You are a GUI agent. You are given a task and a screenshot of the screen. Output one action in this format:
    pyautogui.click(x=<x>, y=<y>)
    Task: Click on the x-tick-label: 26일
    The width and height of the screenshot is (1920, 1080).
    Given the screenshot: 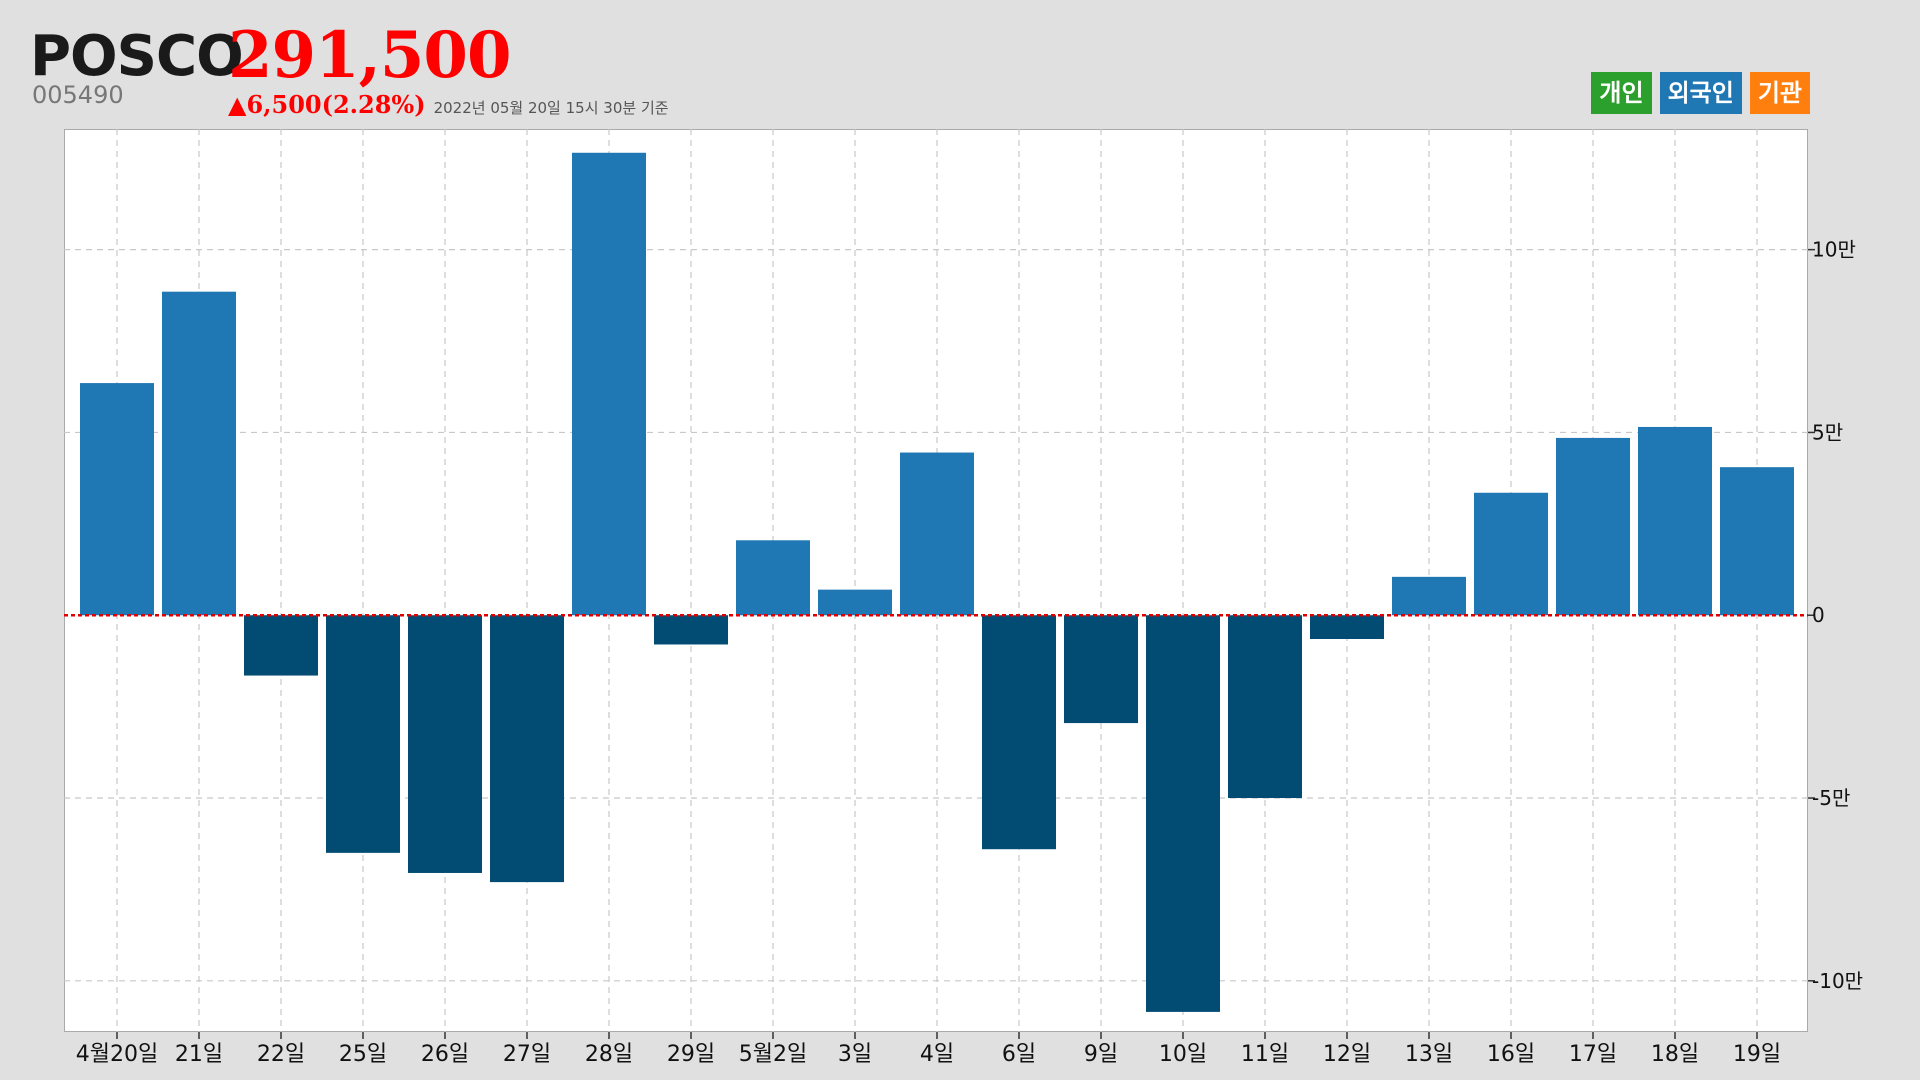 What is the action you would take?
    pyautogui.click(x=445, y=1054)
    